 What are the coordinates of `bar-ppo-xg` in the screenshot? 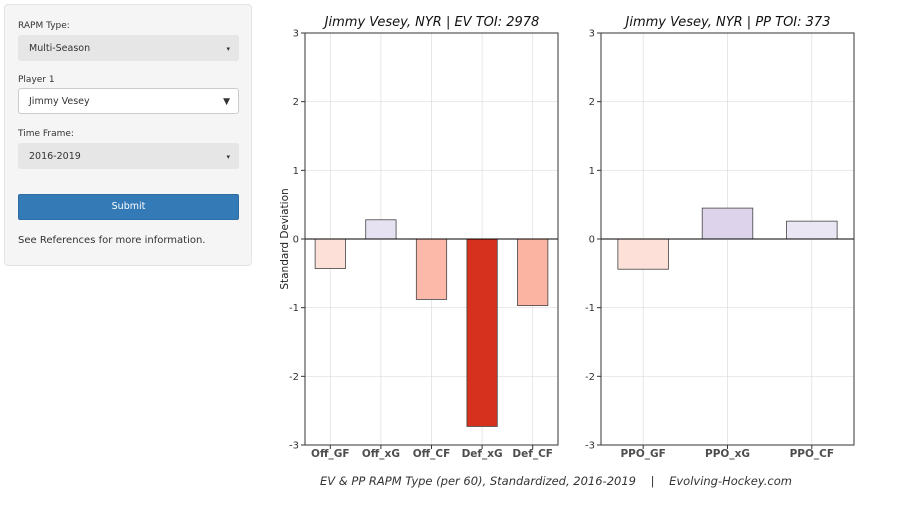 It's located at (727, 223).